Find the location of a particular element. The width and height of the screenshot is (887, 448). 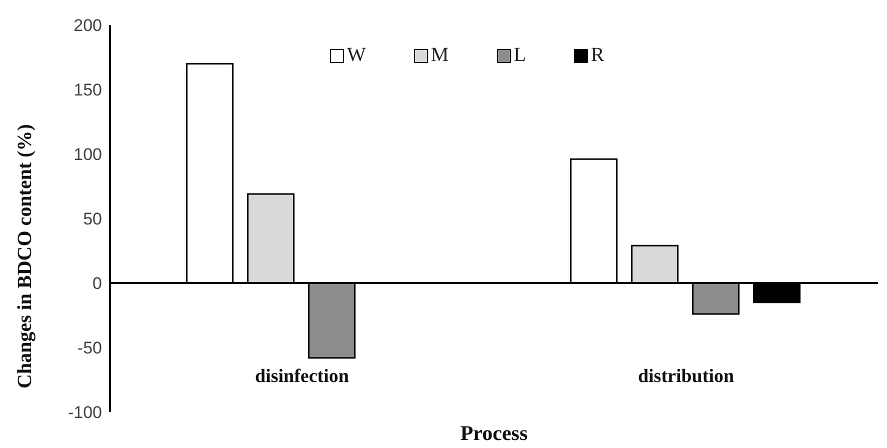

y-axis-title: Changes in BDCO content (%) is located at coordinates (25, 256).